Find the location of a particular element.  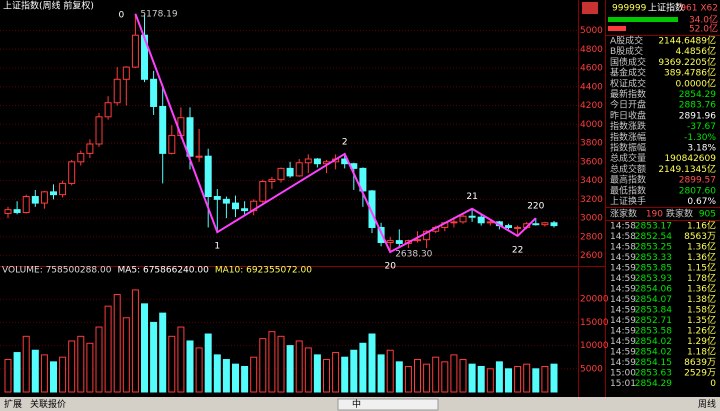

tick-volume: 8563万 is located at coordinates (700, 237).